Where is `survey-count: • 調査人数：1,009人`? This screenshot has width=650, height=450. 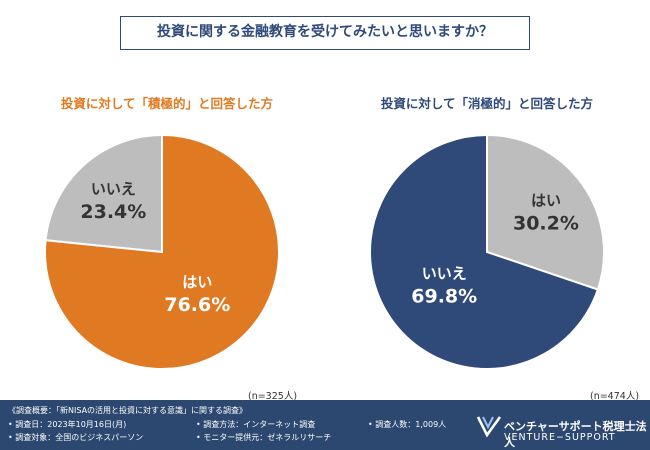 survey-count: • 調査人数：1,009人 is located at coordinates (407, 424).